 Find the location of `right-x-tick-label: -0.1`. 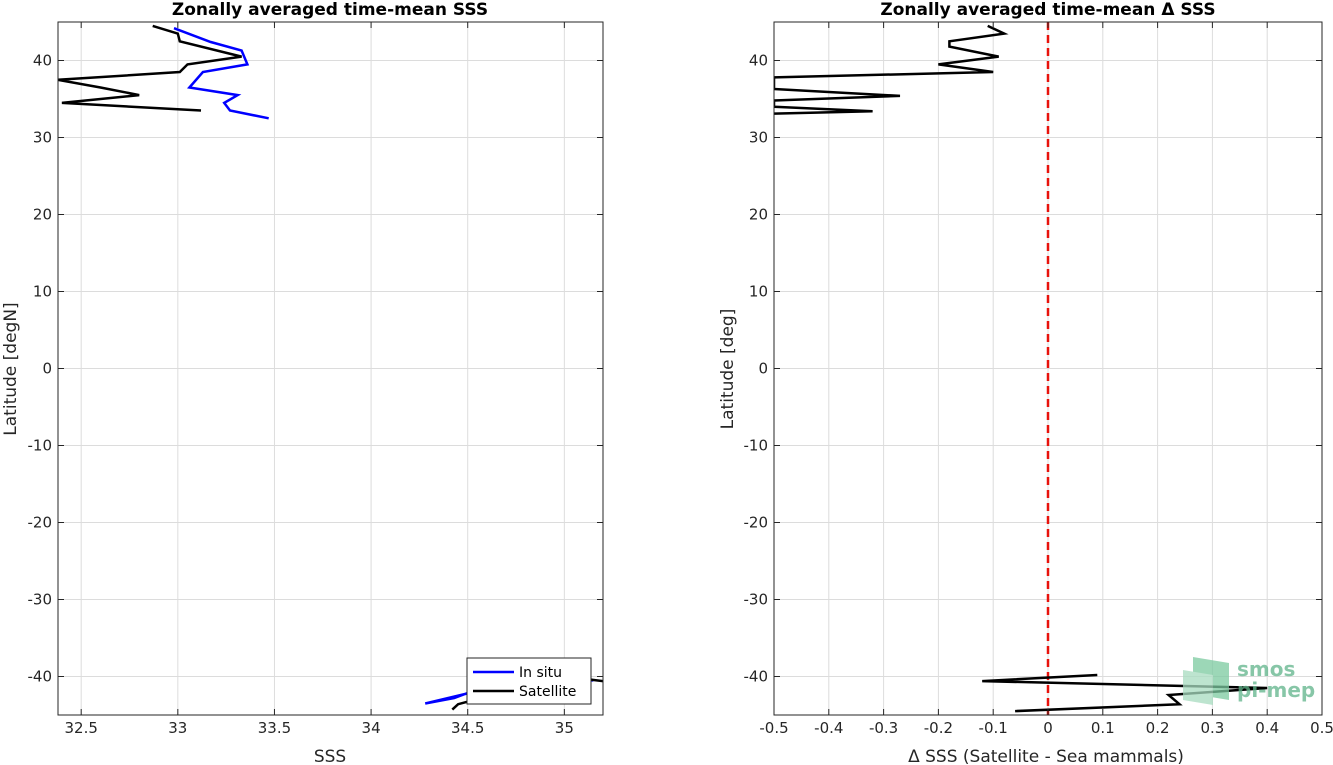

right-x-tick-label: -0.1 is located at coordinates (993, 728).